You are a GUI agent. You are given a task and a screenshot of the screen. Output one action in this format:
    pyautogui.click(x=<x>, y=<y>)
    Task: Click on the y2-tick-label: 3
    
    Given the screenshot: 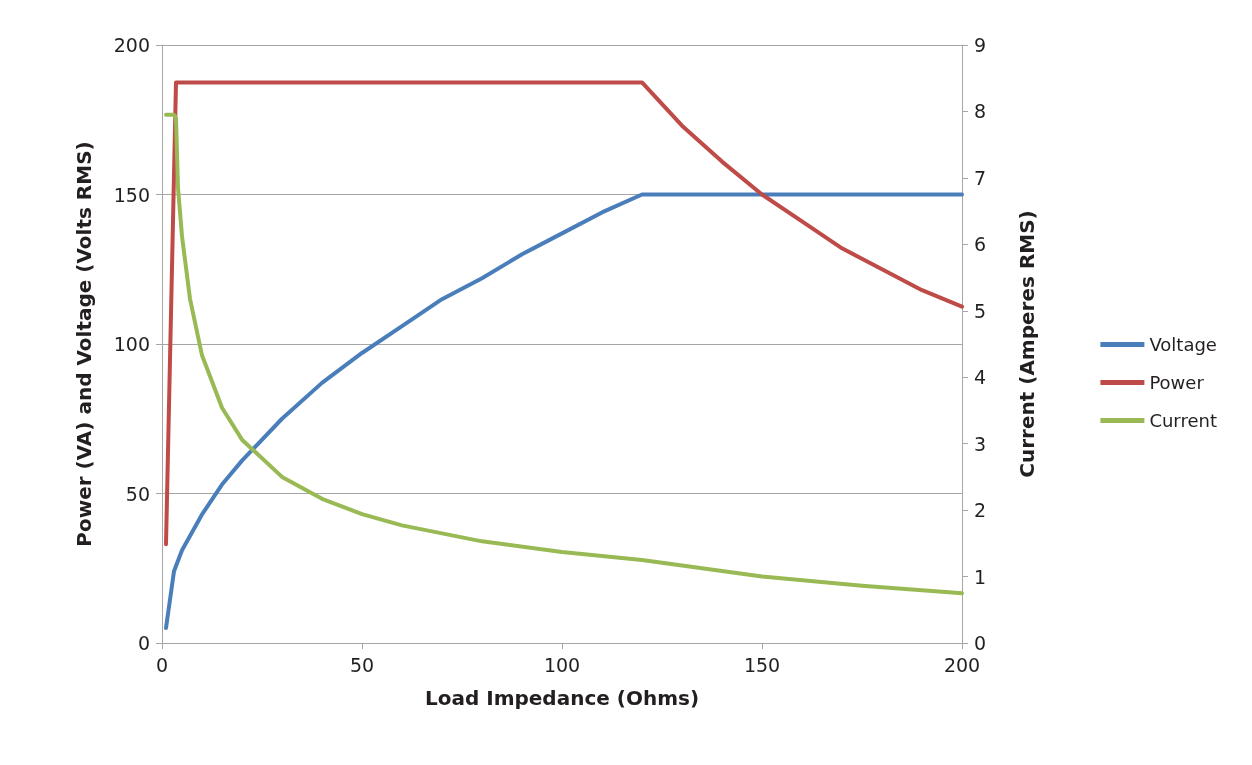 What is the action you would take?
    pyautogui.click(x=980, y=443)
    